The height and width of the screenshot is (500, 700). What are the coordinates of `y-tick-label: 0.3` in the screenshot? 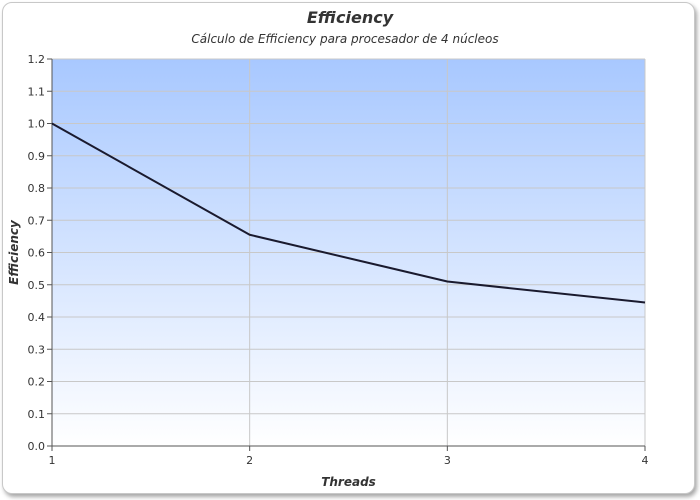 It's located at (37, 349).